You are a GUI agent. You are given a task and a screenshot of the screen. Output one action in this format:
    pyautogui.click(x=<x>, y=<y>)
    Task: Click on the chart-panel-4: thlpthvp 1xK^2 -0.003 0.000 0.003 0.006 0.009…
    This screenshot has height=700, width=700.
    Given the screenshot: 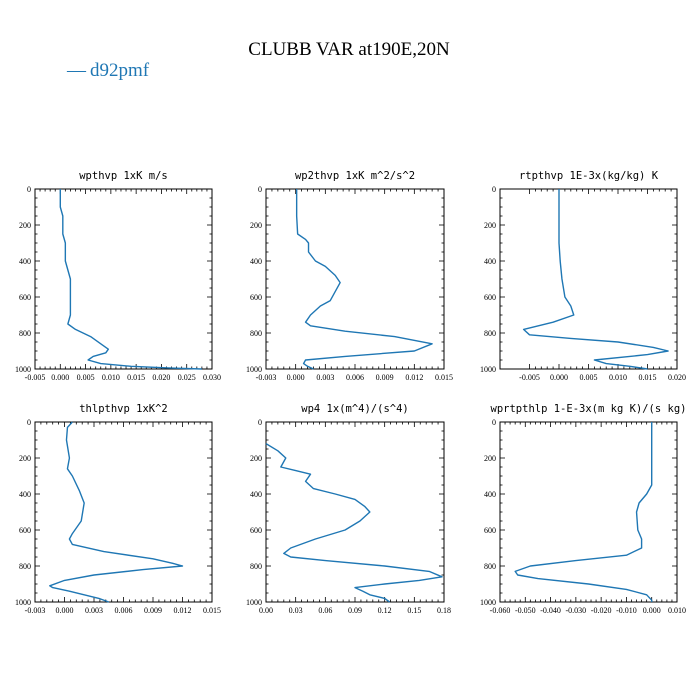 What is the action you would take?
    pyautogui.click(x=118, y=509)
    